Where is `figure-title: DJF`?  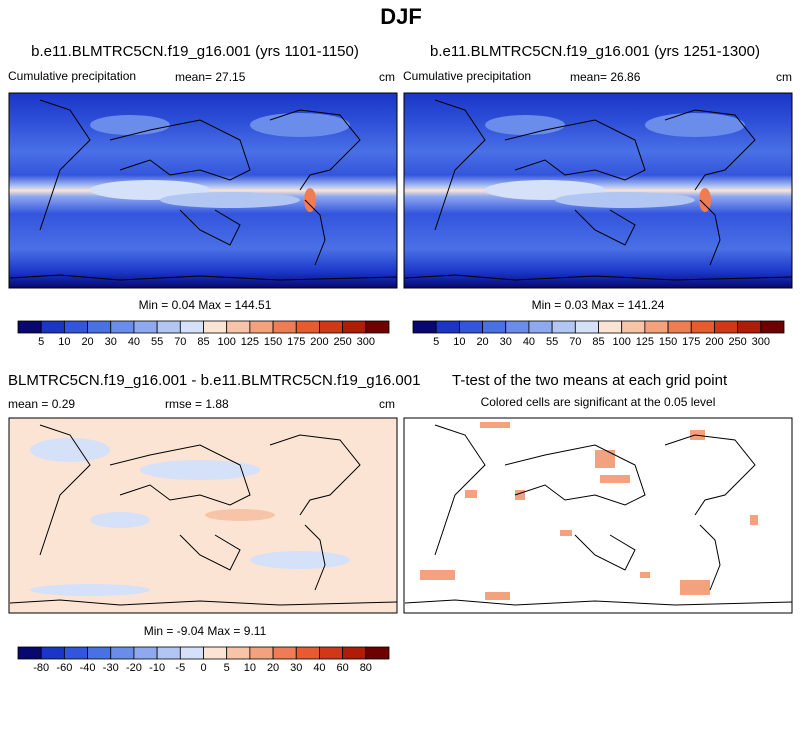 figure-title: DJF is located at coordinates (401, 16).